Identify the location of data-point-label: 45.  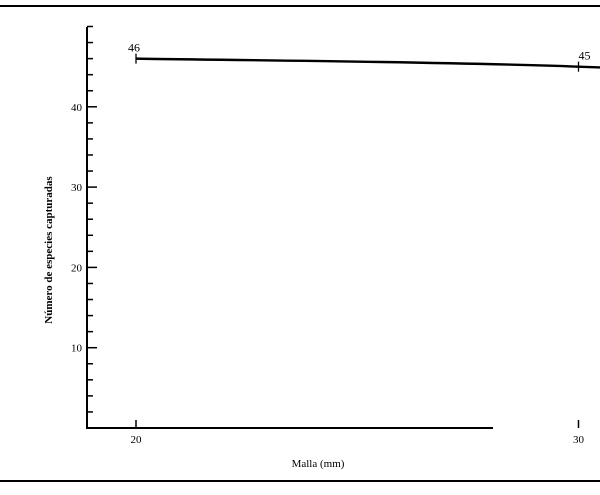
(585, 56).